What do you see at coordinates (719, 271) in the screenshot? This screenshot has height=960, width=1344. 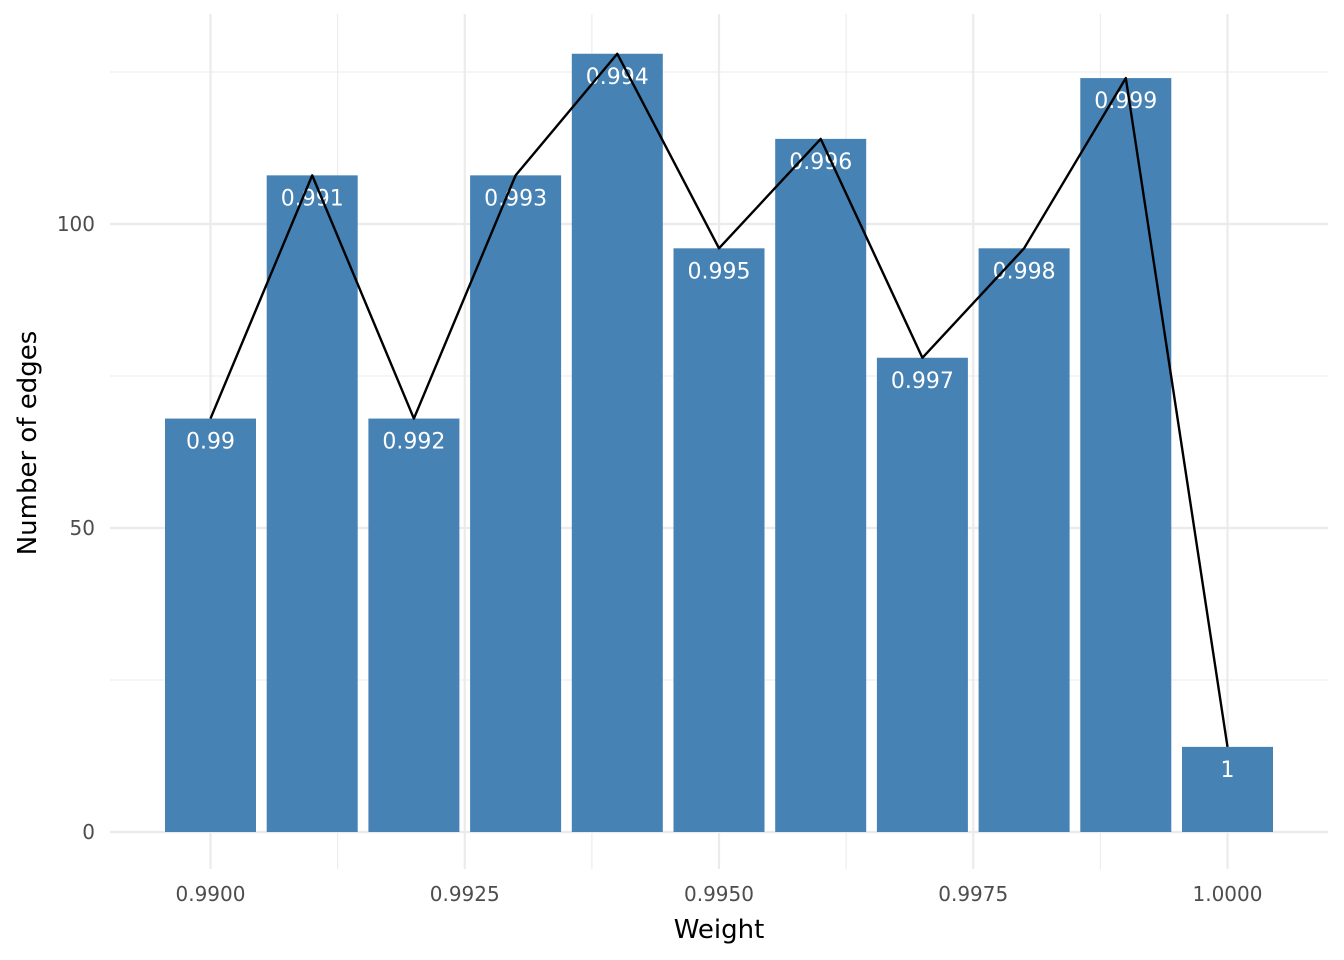 I see `bar-label: 0.995` at bounding box center [719, 271].